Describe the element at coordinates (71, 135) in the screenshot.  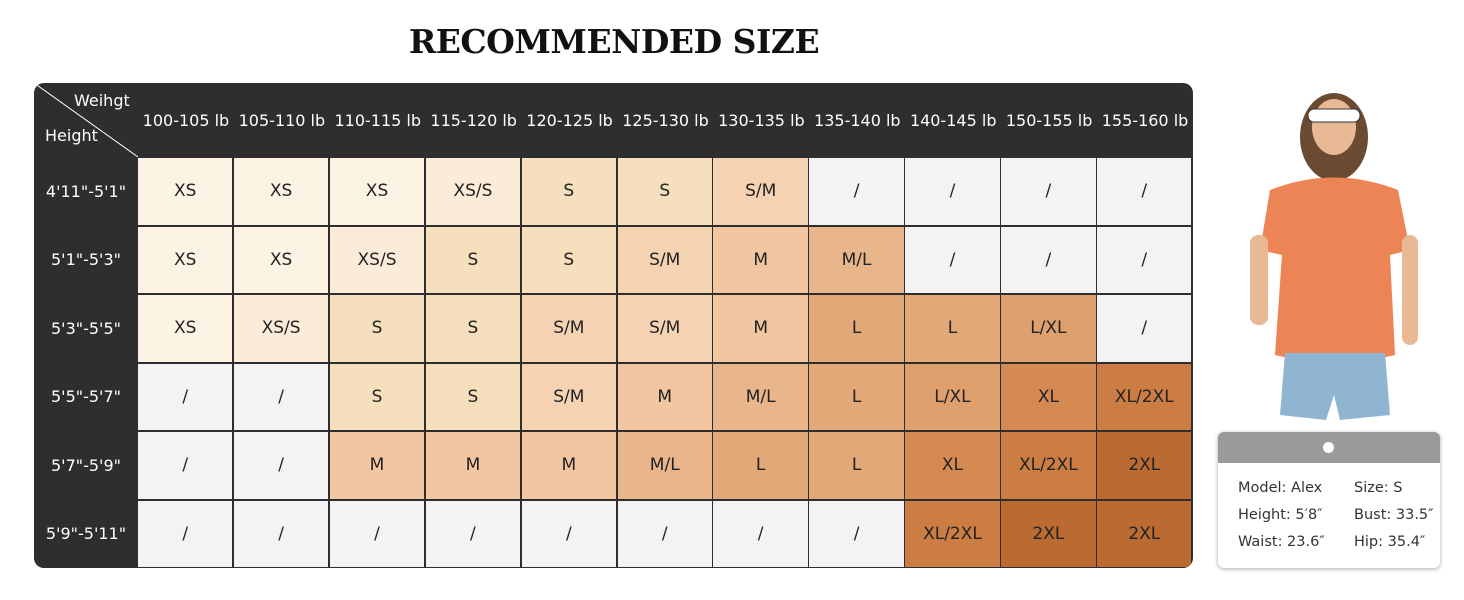
I see `corner-bottom: Height` at that location.